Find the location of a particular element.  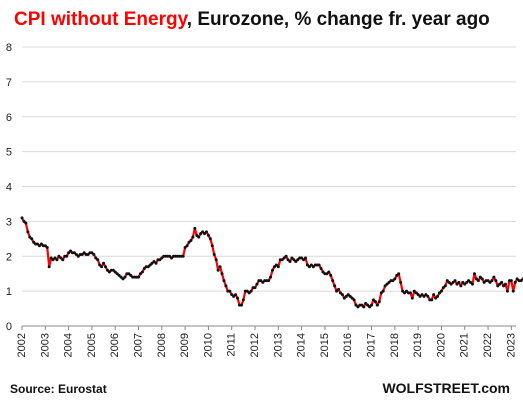

x-tick-label: 2014 is located at coordinates (302, 345).